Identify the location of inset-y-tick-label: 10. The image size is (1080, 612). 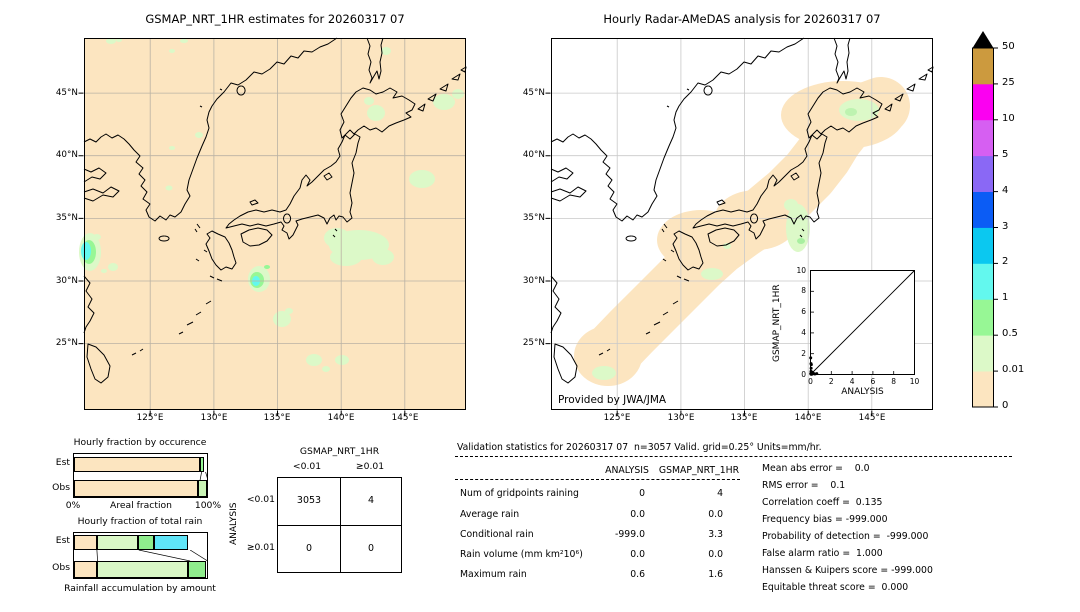
(801, 270).